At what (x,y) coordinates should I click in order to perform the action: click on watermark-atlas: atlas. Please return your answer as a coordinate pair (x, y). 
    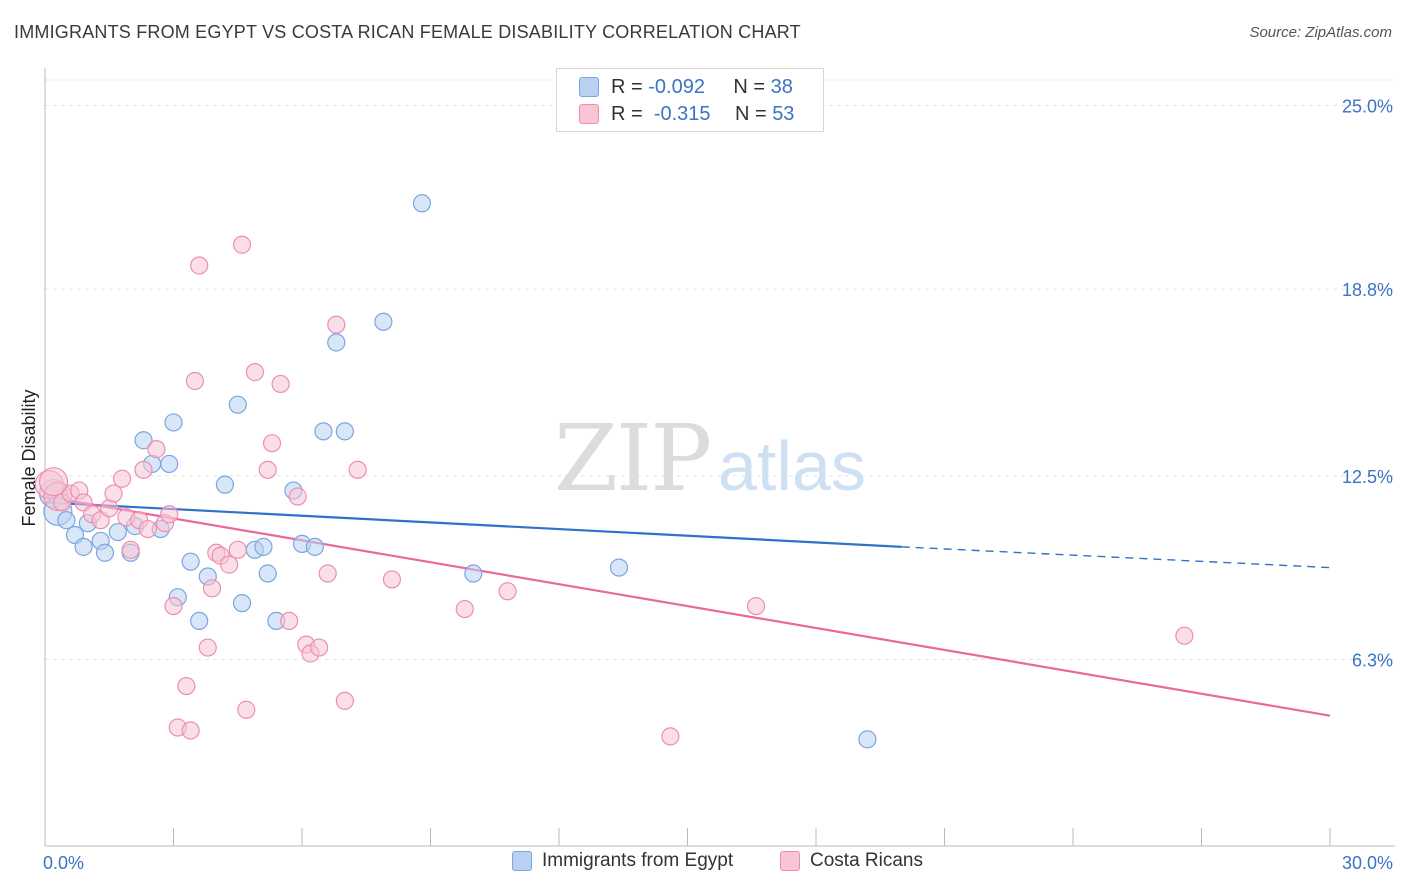
    Looking at the image, I should click on (792, 466).